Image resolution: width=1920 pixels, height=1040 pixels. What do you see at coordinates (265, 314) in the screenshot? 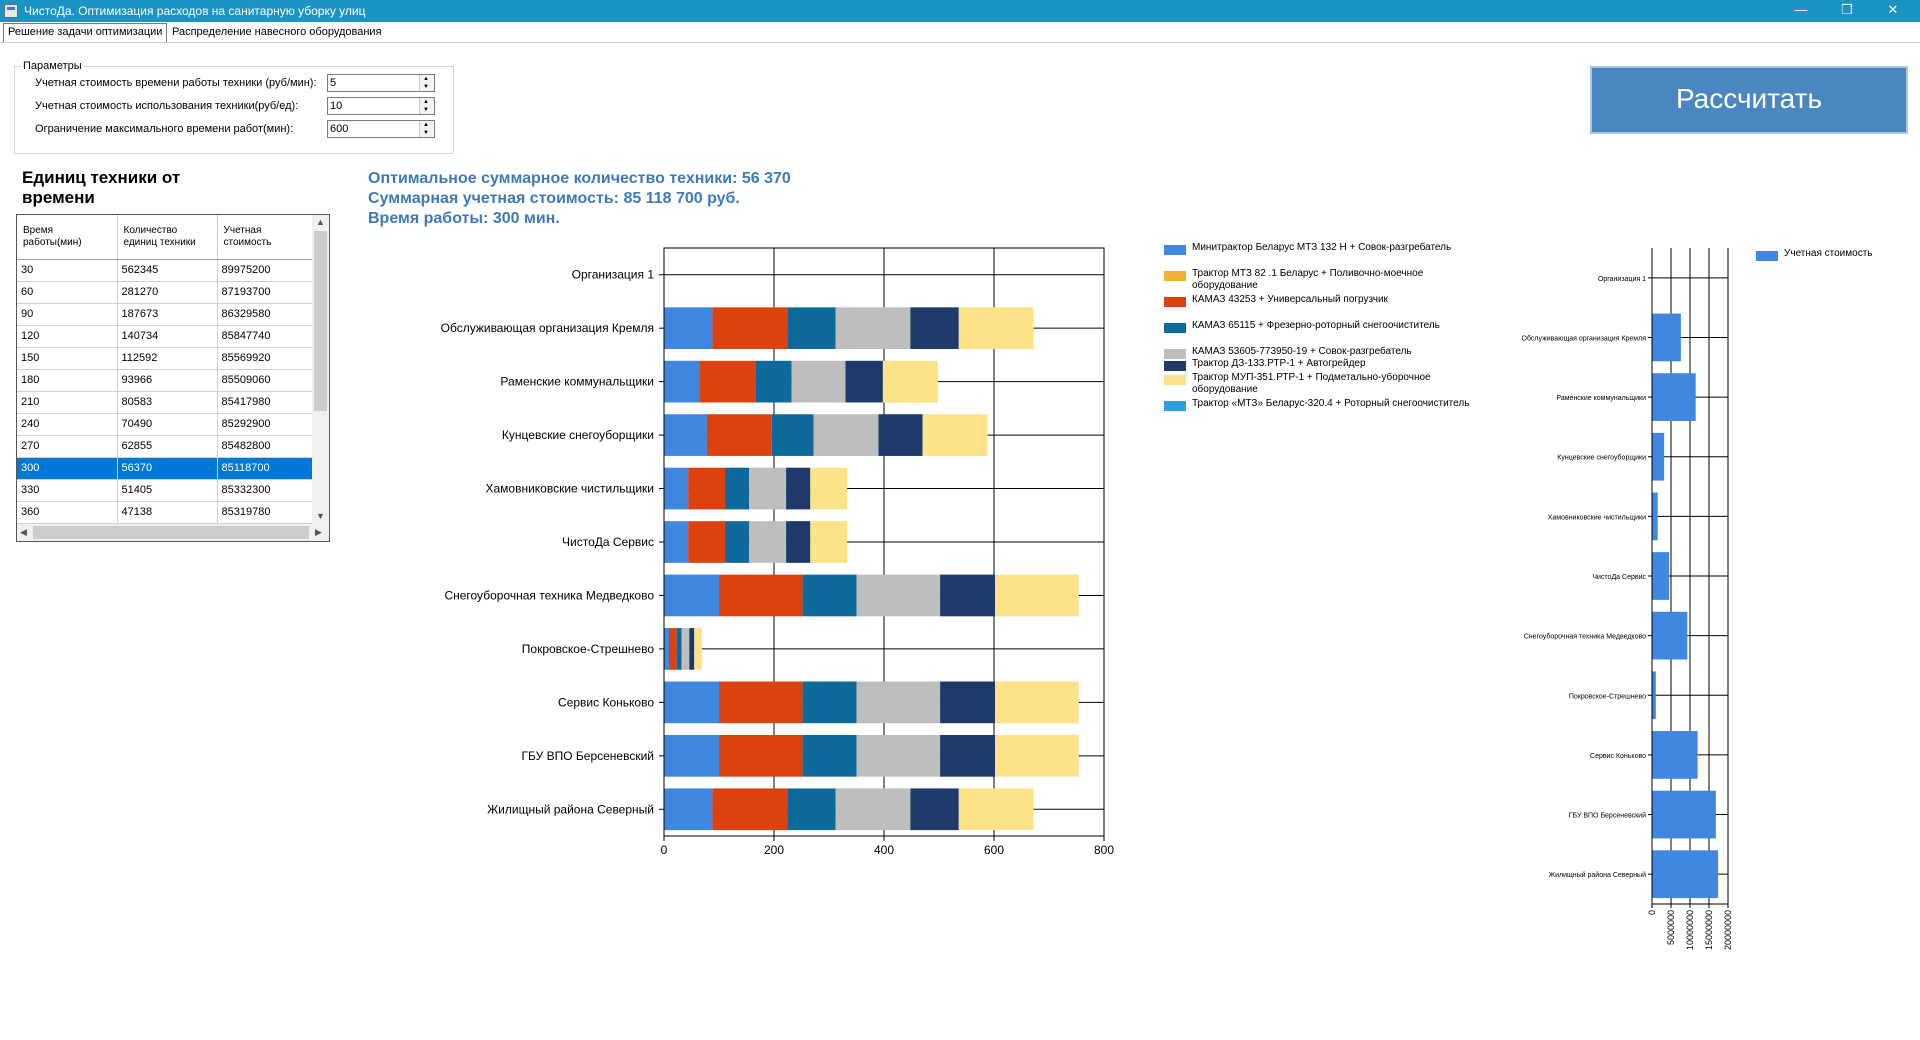
I see `table-cell: 86329580` at bounding box center [265, 314].